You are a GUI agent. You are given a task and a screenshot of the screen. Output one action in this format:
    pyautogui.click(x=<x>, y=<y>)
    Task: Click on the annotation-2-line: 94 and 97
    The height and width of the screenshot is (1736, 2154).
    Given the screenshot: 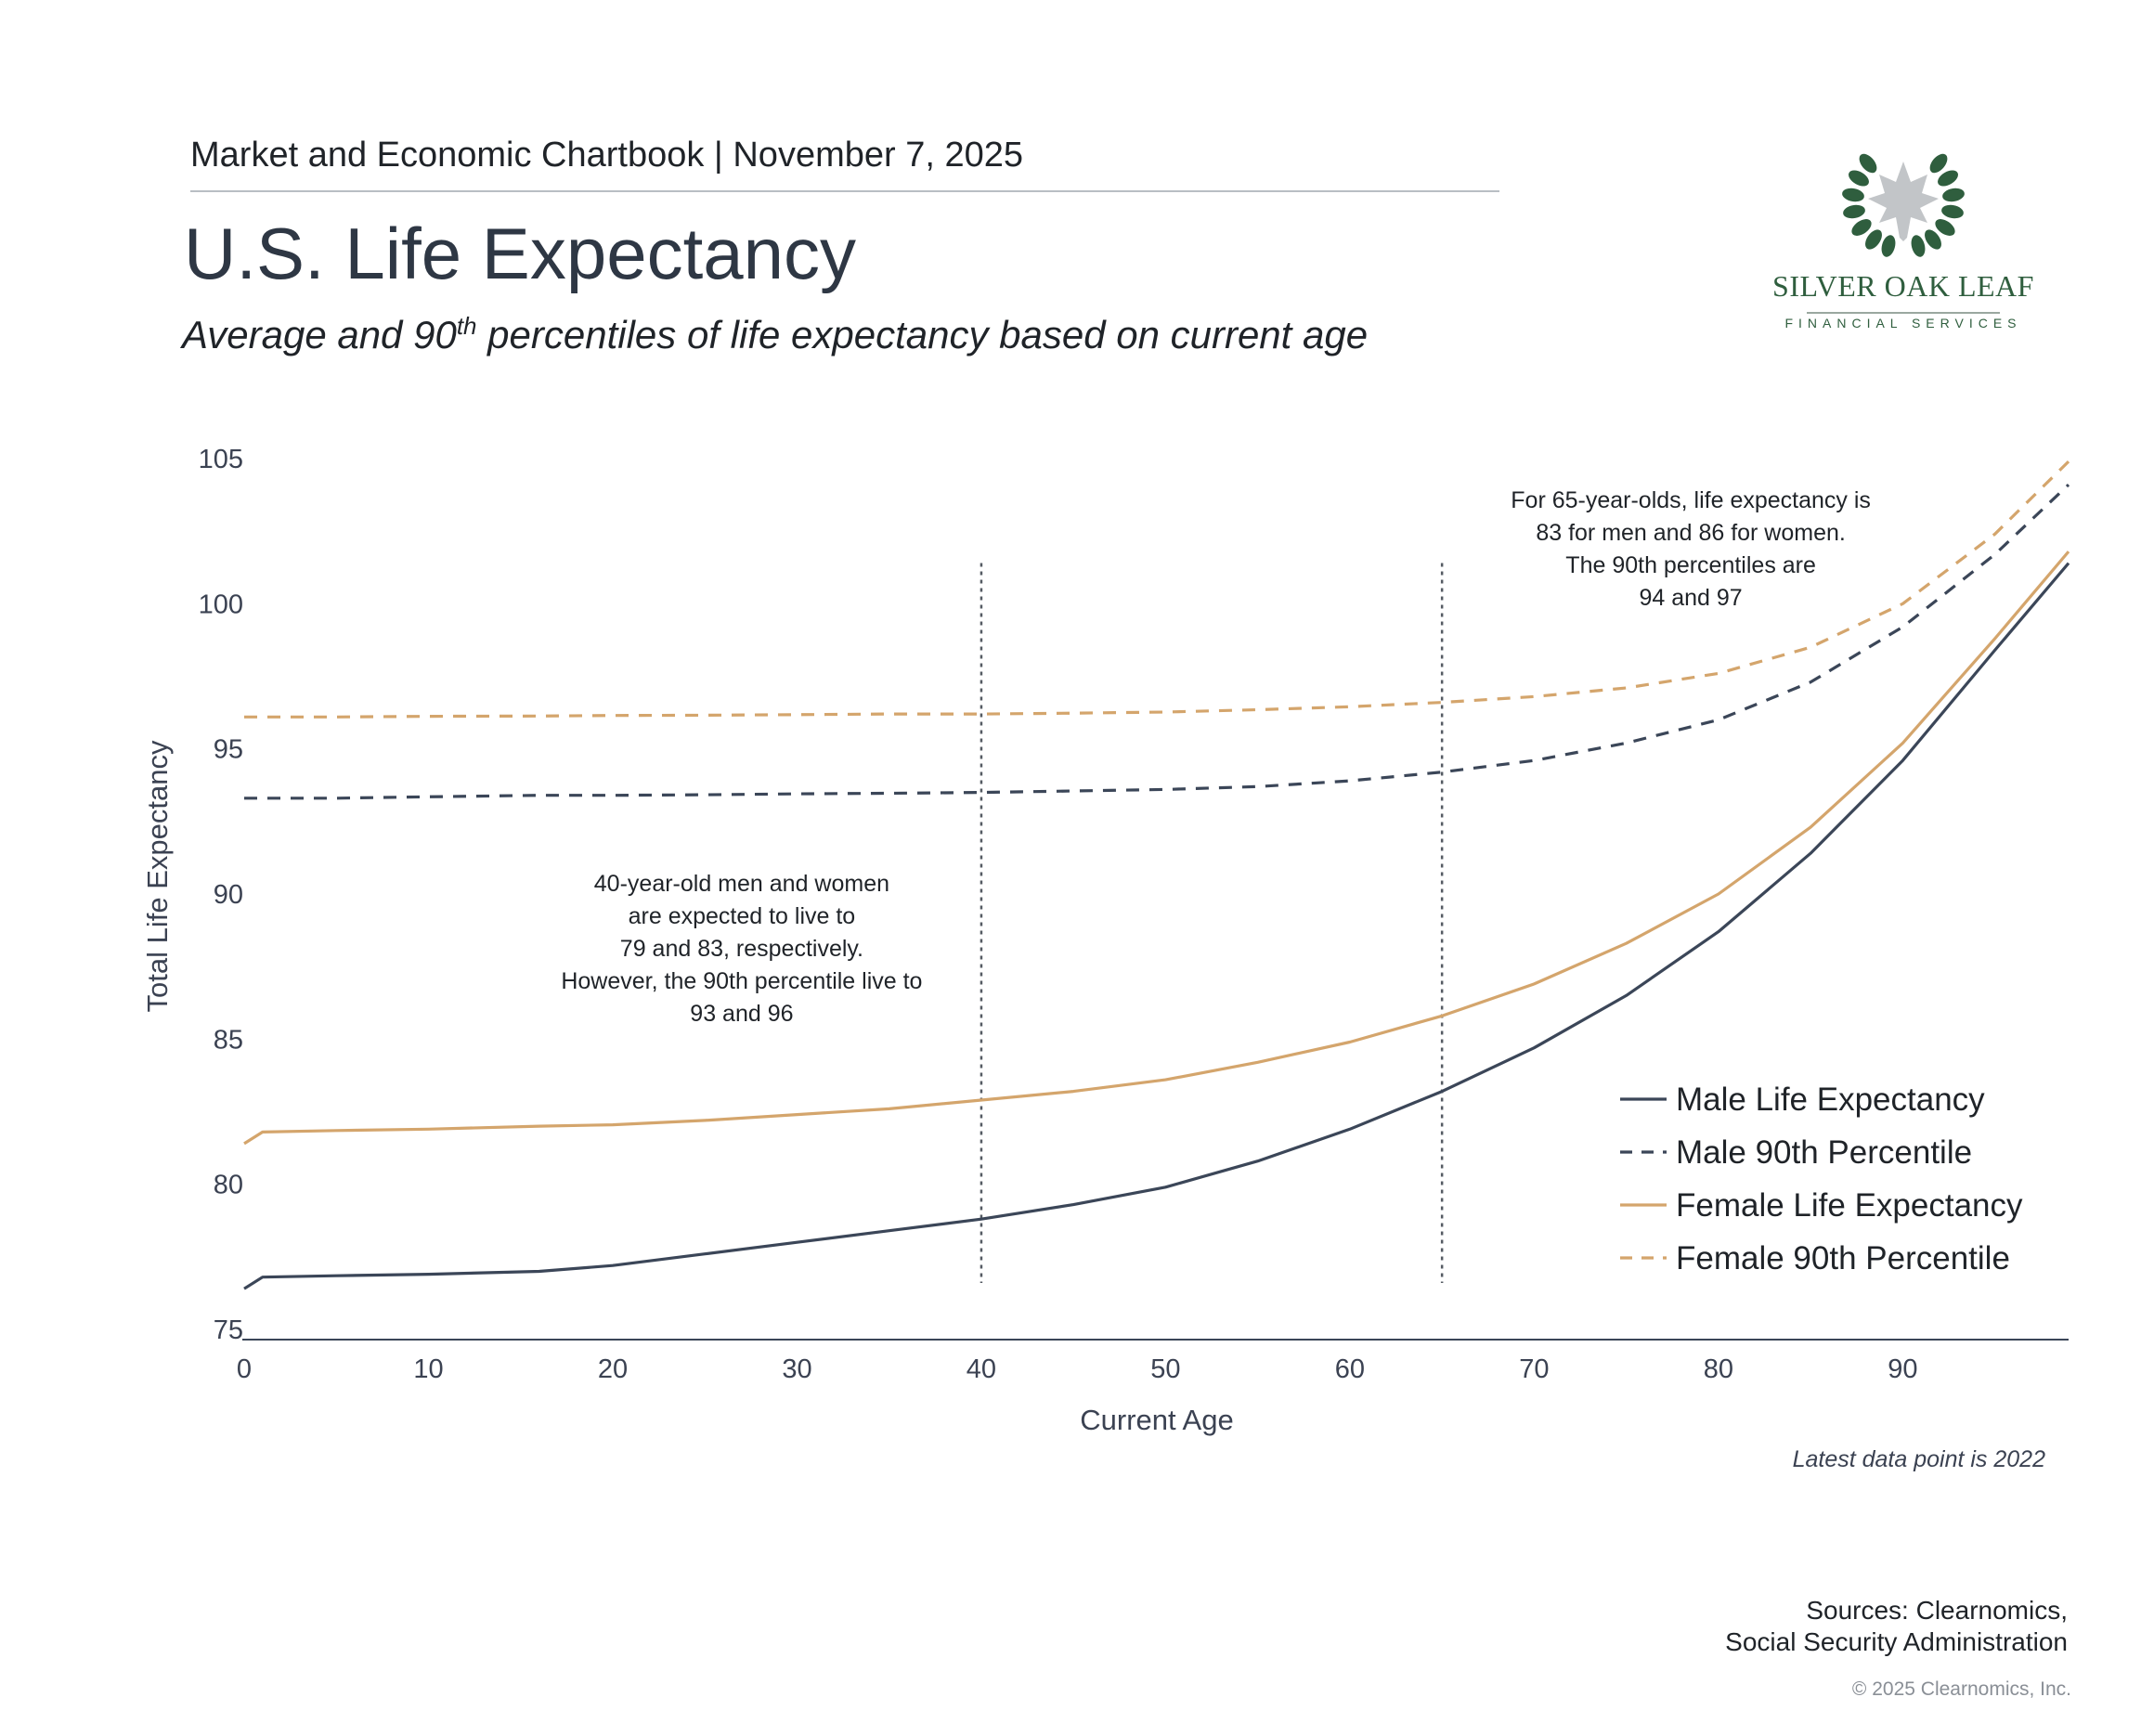 What is the action you would take?
    pyautogui.click(x=1691, y=598)
    